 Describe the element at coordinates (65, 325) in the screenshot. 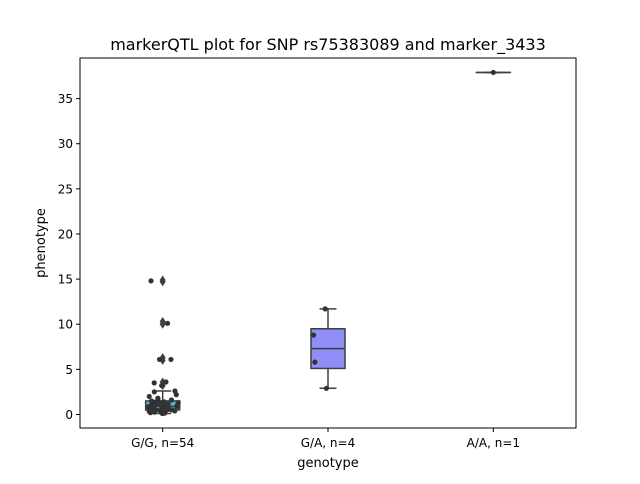

I see `y-tick-label: 10` at that location.